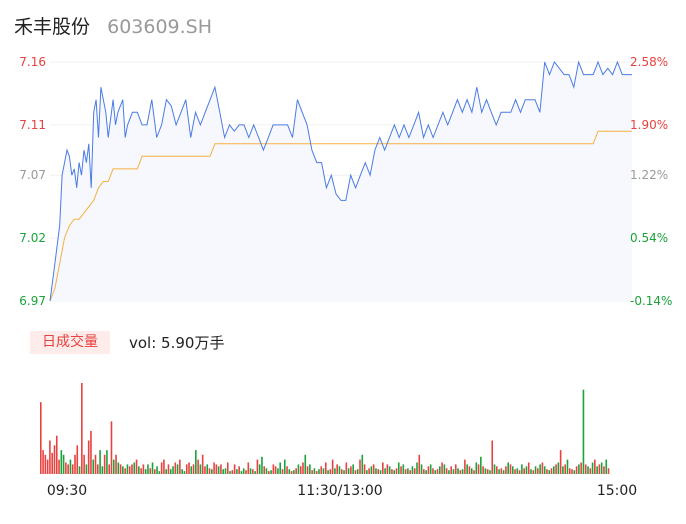 The width and height of the screenshot is (686, 524). I want to click on y-ticks-right: 2.58% 1.90% 1.22% 0.54% -0.14%, so click(651, 181).